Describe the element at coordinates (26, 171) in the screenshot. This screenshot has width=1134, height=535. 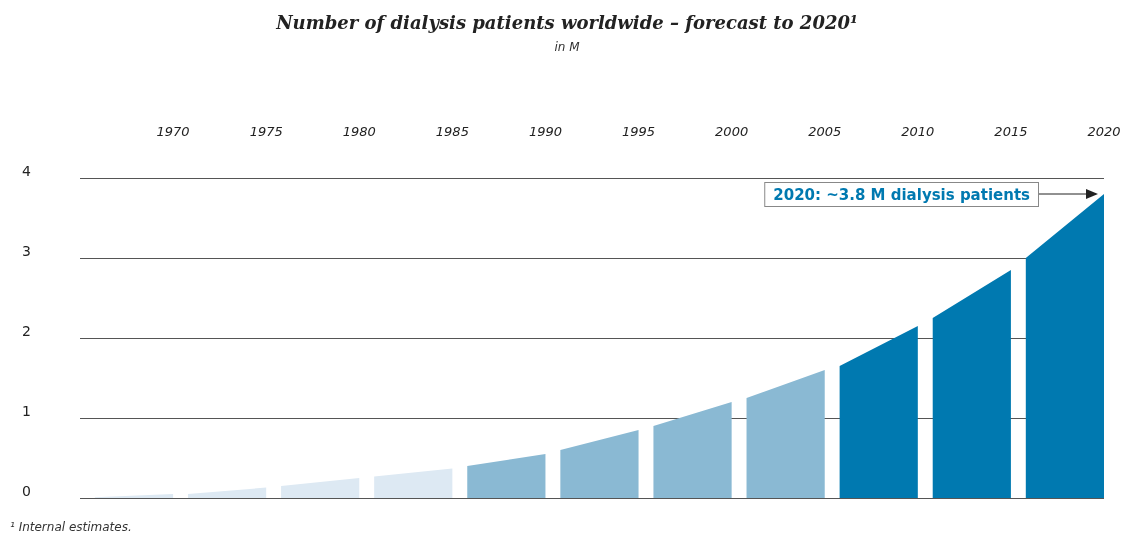
I see `y-tick-label: 4` at that location.